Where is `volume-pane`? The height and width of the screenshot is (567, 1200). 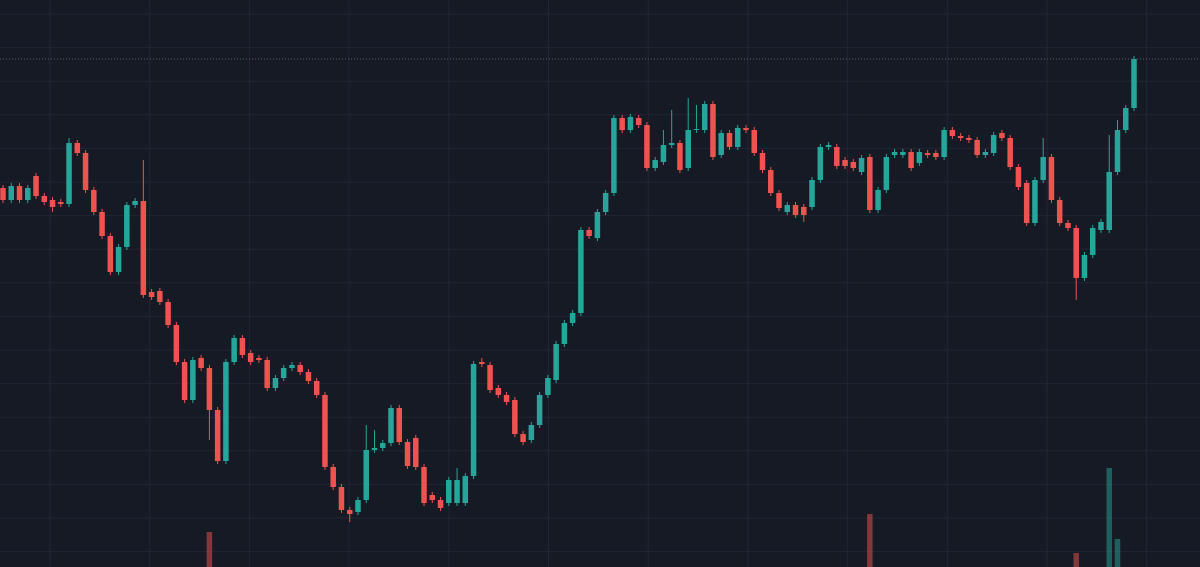 volume-pane is located at coordinates (663, 517).